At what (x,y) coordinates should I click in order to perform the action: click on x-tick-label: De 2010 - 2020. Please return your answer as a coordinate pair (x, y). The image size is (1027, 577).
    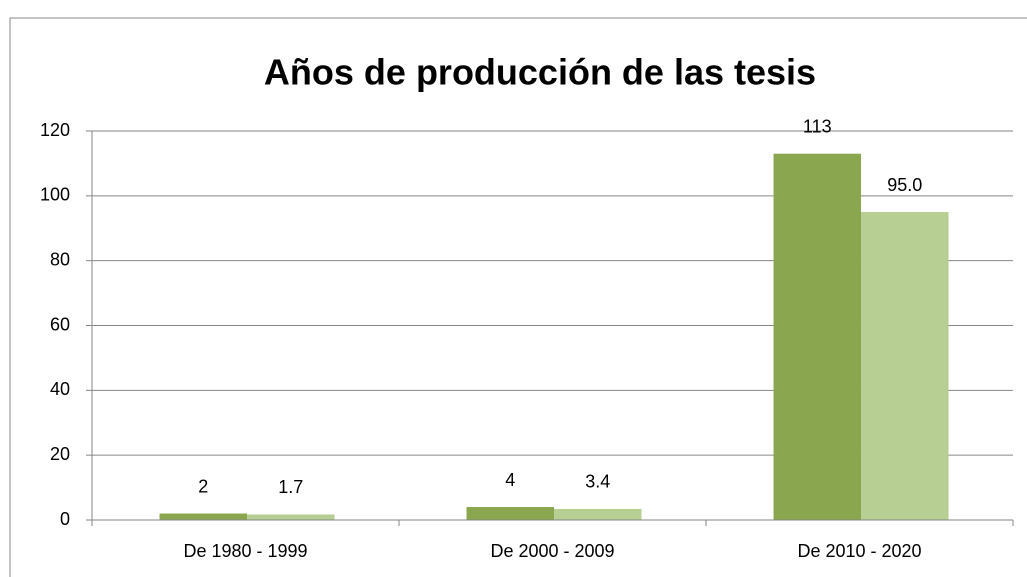
    Looking at the image, I should click on (859, 551).